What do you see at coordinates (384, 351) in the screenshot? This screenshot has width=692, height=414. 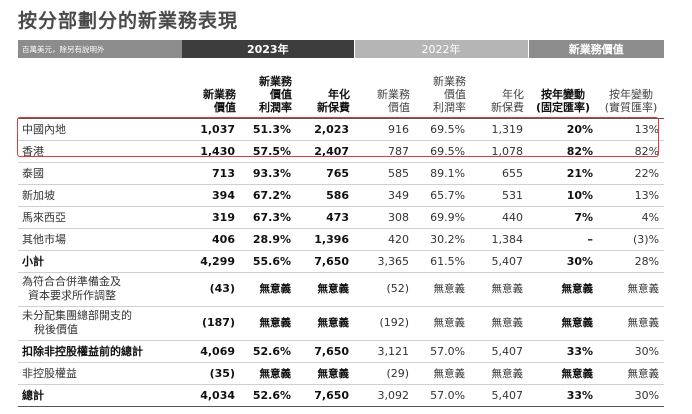 I see `cell: 3,121` at bounding box center [384, 351].